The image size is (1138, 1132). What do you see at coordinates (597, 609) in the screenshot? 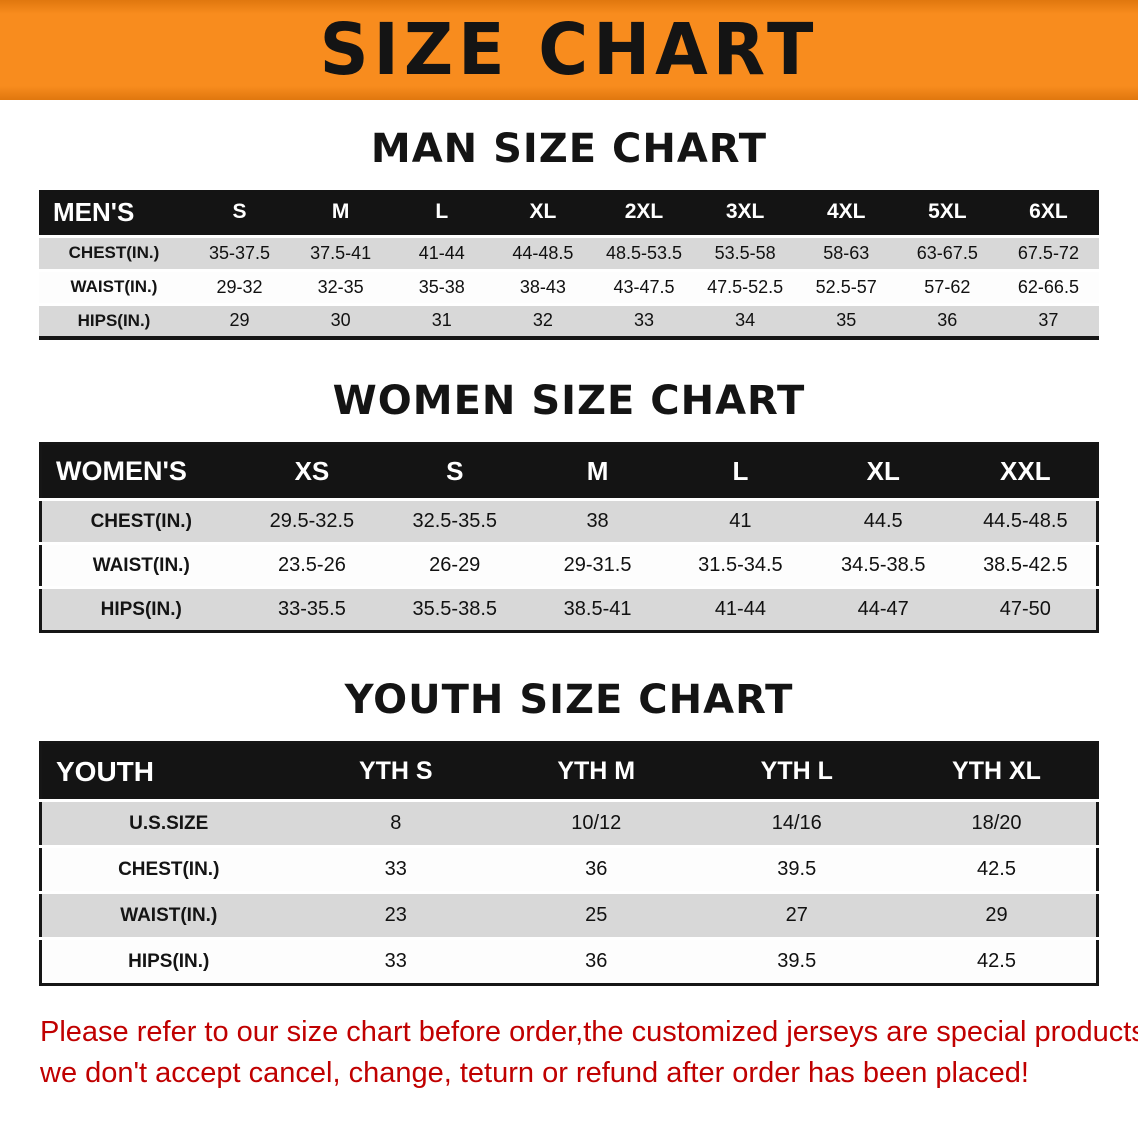
I see `value-cell: 38.5-41` at bounding box center [597, 609].